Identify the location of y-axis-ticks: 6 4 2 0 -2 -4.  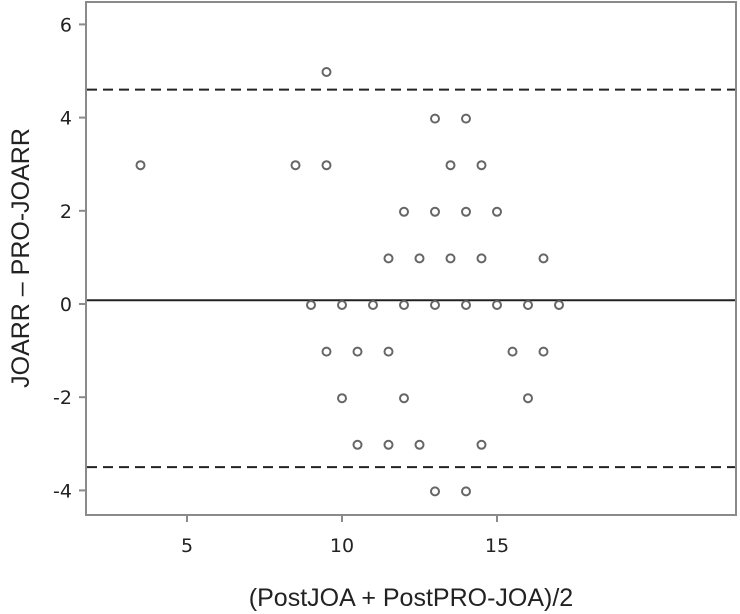
(69, 258).